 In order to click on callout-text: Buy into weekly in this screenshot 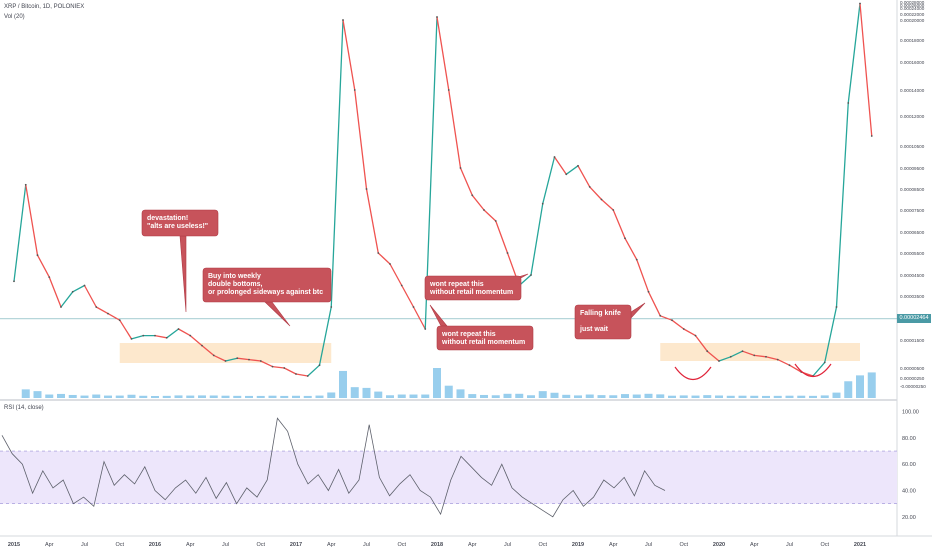, I will do `click(234, 276)`.